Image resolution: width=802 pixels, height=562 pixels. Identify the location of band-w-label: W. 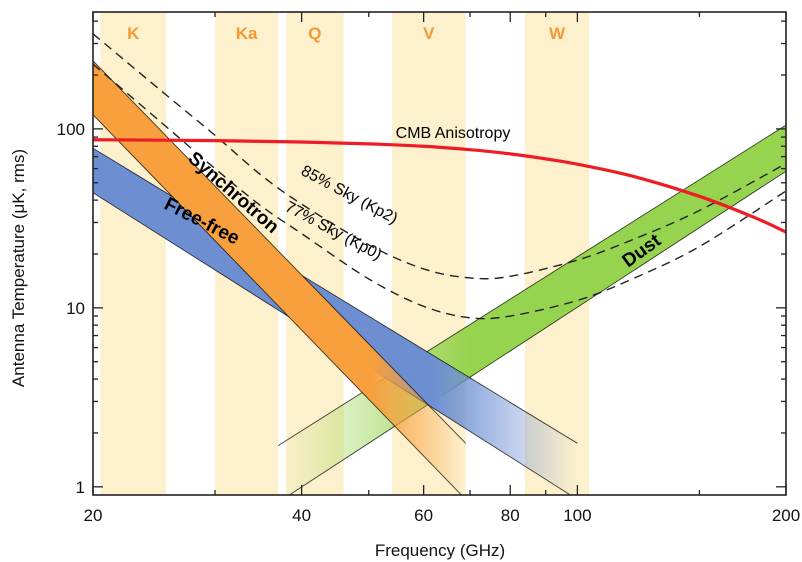
(557, 33).